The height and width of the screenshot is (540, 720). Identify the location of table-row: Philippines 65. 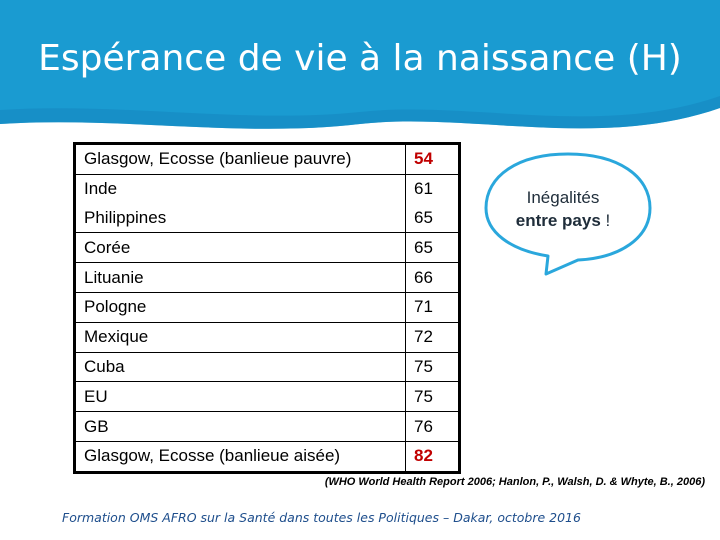
(267, 218).